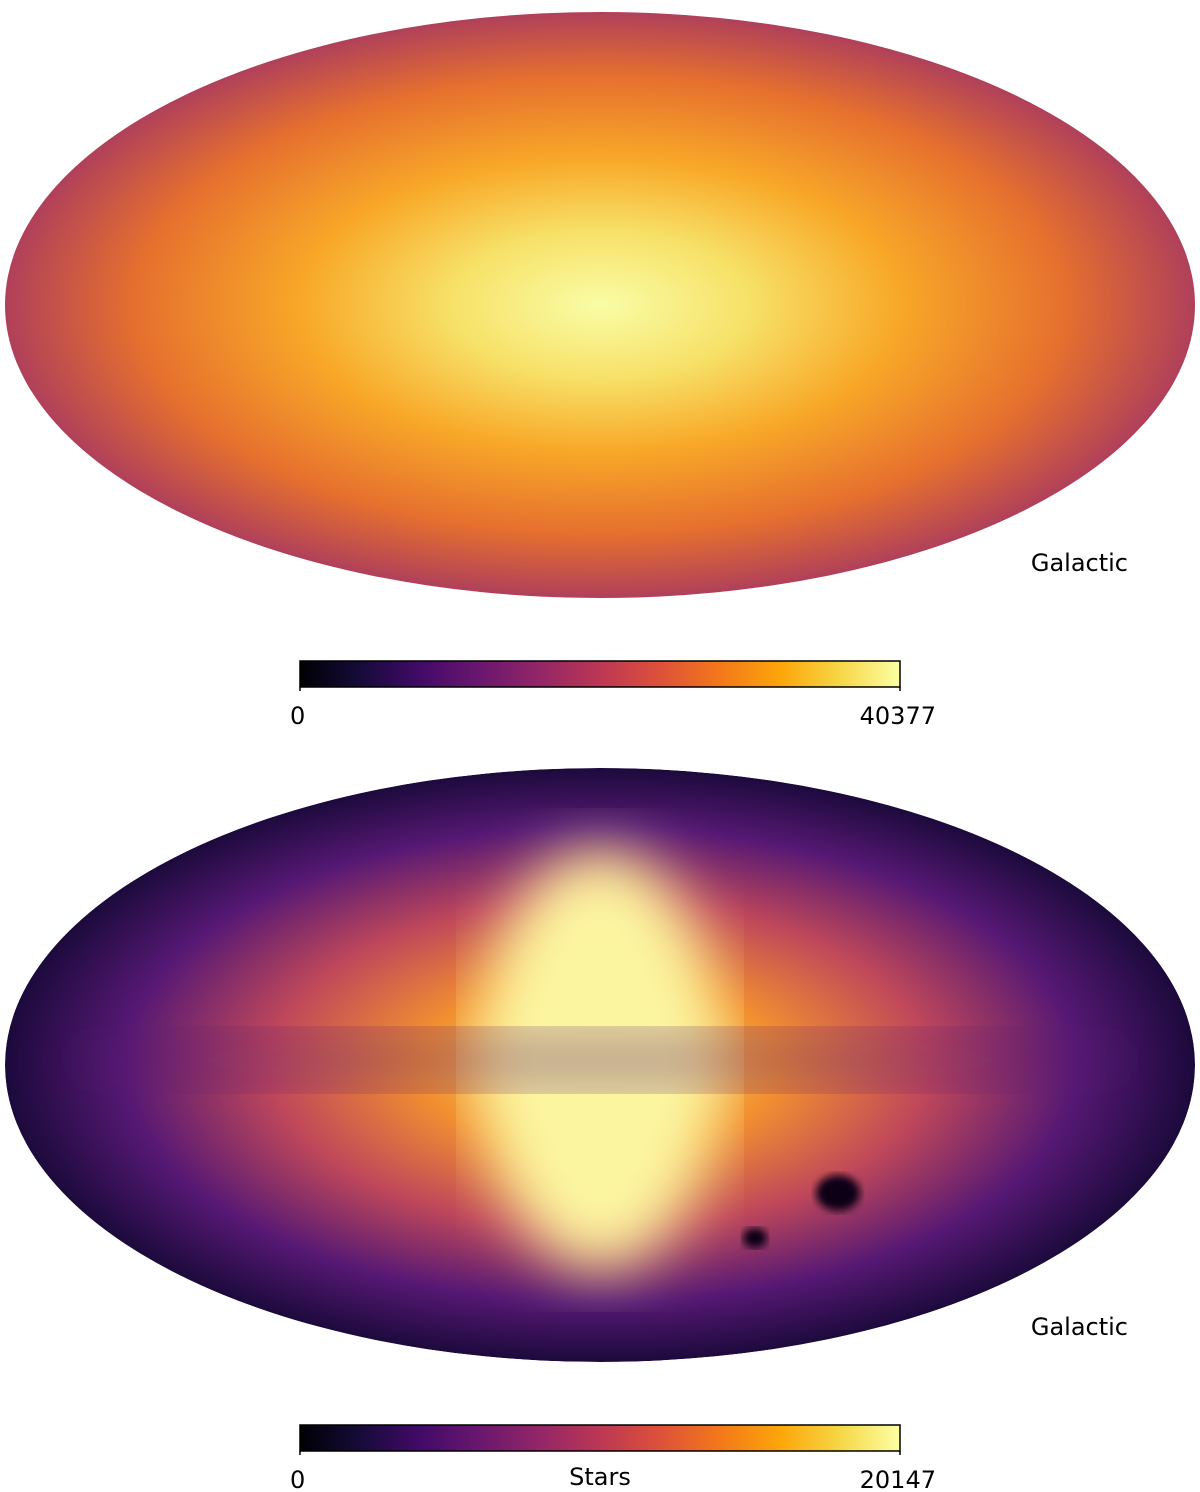  What do you see at coordinates (600, 1477) in the screenshot?
I see `colorbar-label: Stars` at bounding box center [600, 1477].